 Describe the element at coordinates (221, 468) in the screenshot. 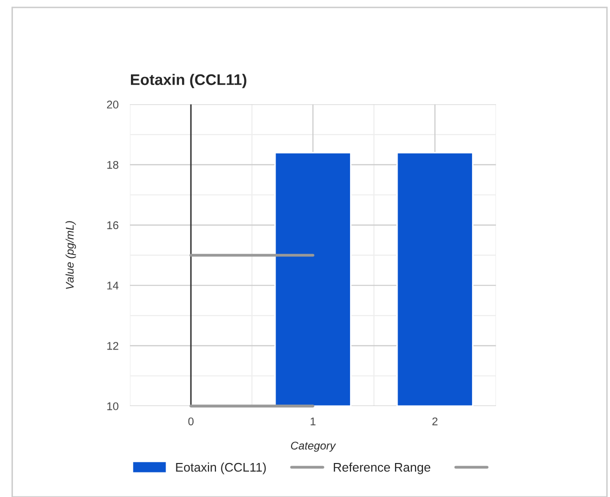

I see `legend-label: Eotaxin (CCL11)` at that location.